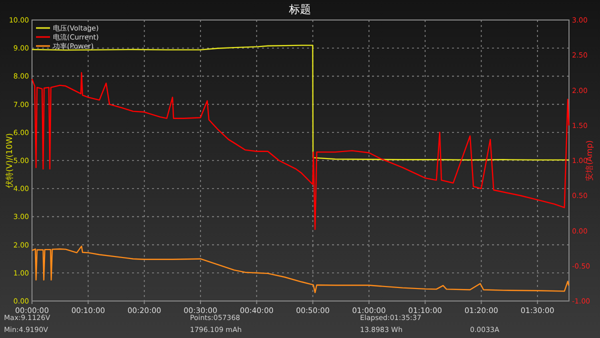 The width and height of the screenshot is (600, 338). I want to click on y-axis-title: 伏特(V)/(10W), so click(9, 160).